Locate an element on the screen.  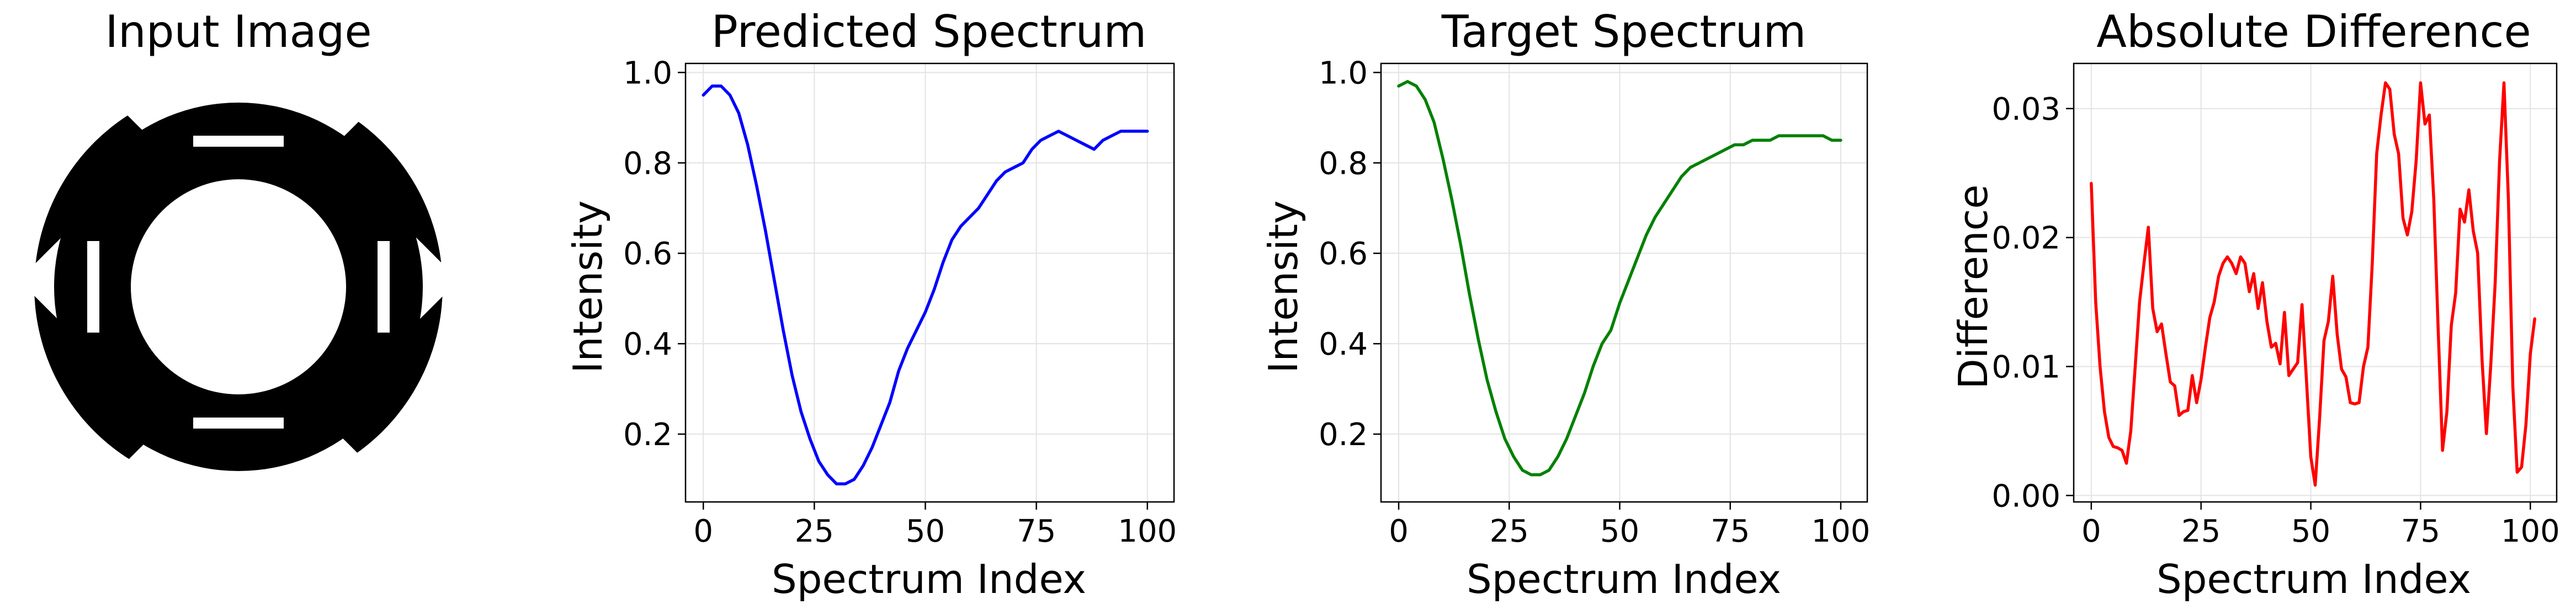
predicted-series-line is located at coordinates (925, 284).